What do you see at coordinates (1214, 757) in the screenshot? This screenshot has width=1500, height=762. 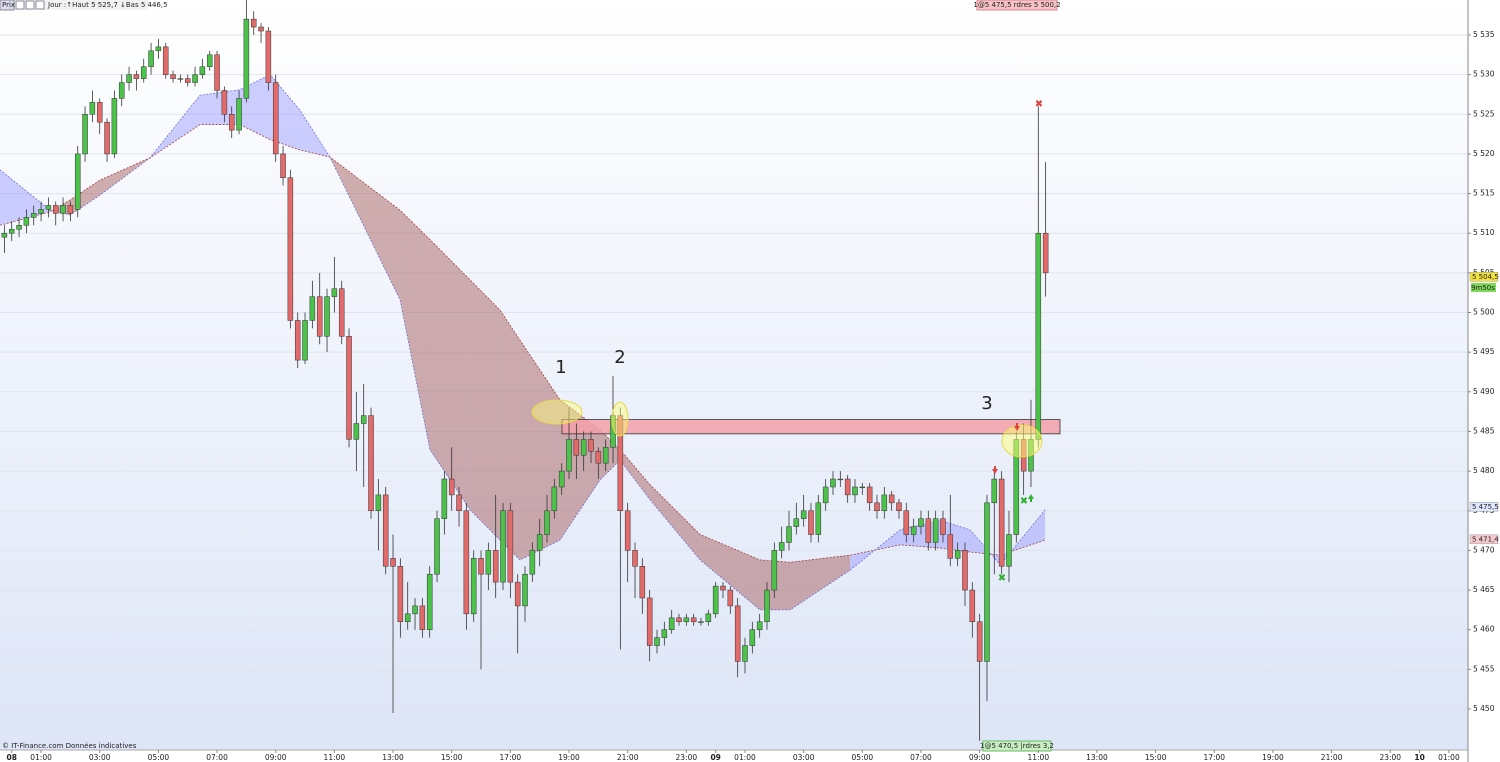 I see `x-tick-label: 17:00` at bounding box center [1214, 757].